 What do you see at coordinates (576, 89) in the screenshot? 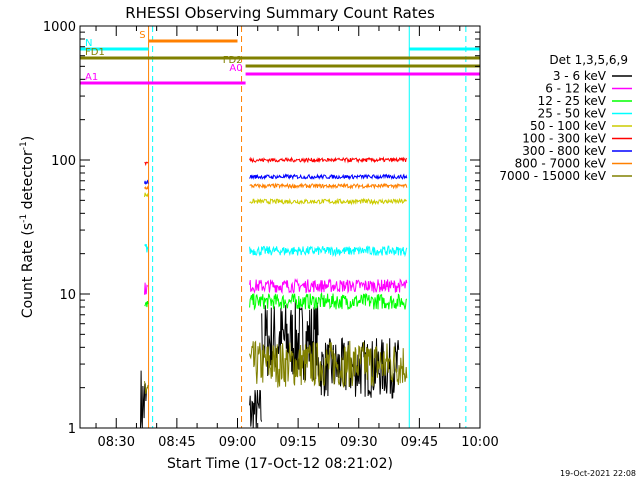
I see `legend-entry-label: 6 - 12 keV` at bounding box center [576, 89].